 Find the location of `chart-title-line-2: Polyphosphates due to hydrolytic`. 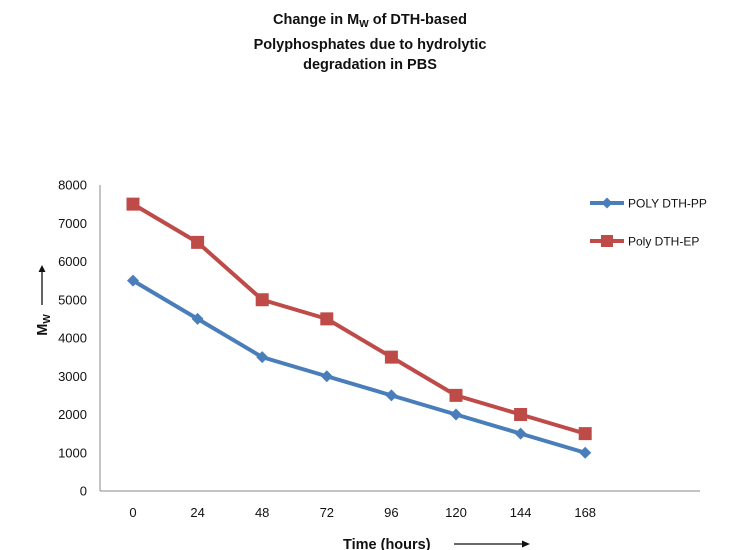

chart-title-line-2: Polyphosphates due to hydrolytic is located at coordinates (370, 45).